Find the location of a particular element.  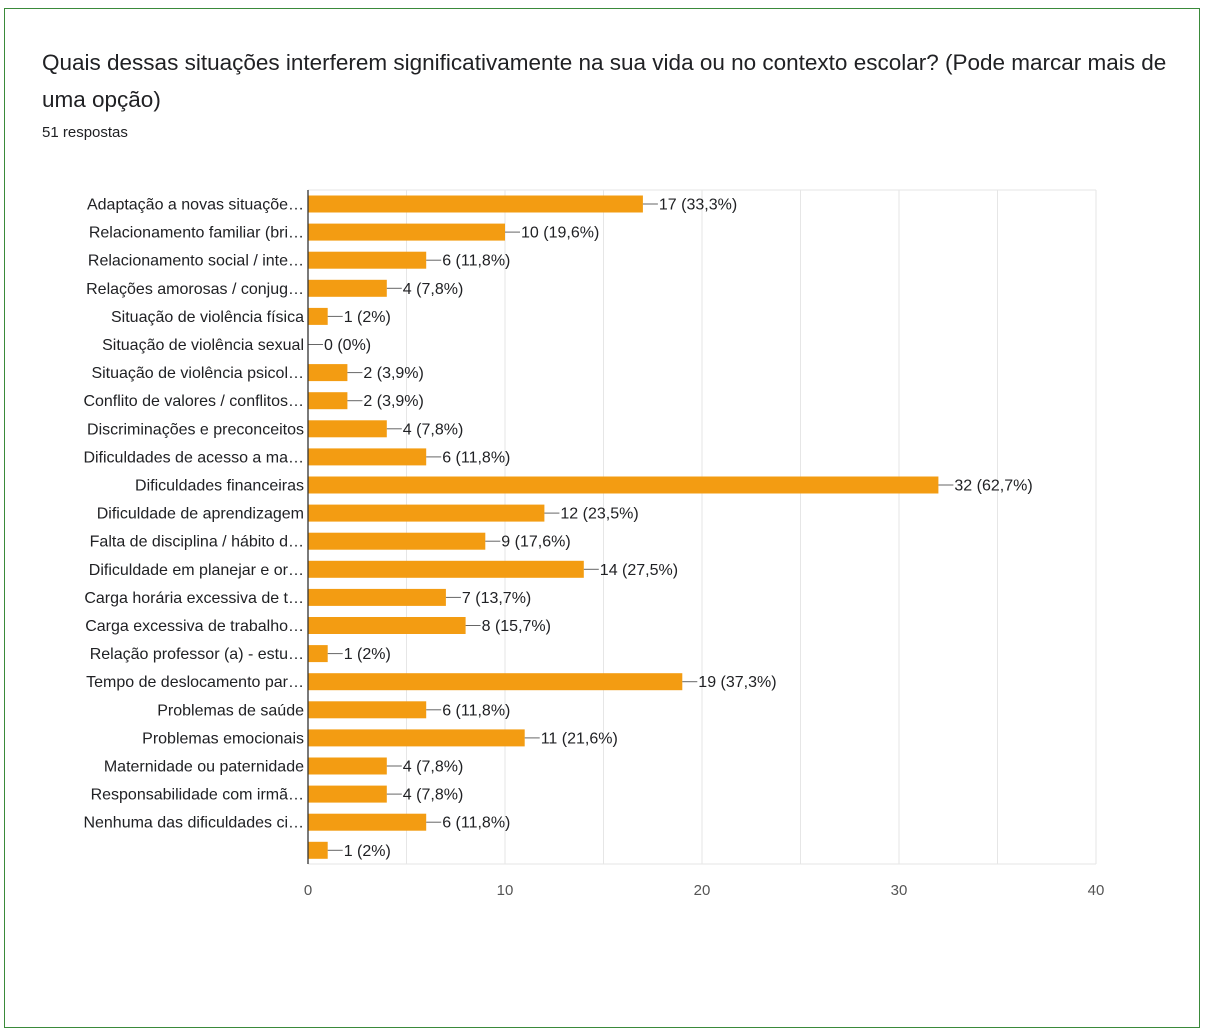

data-label: 14 (27,5%) is located at coordinates (639, 570).